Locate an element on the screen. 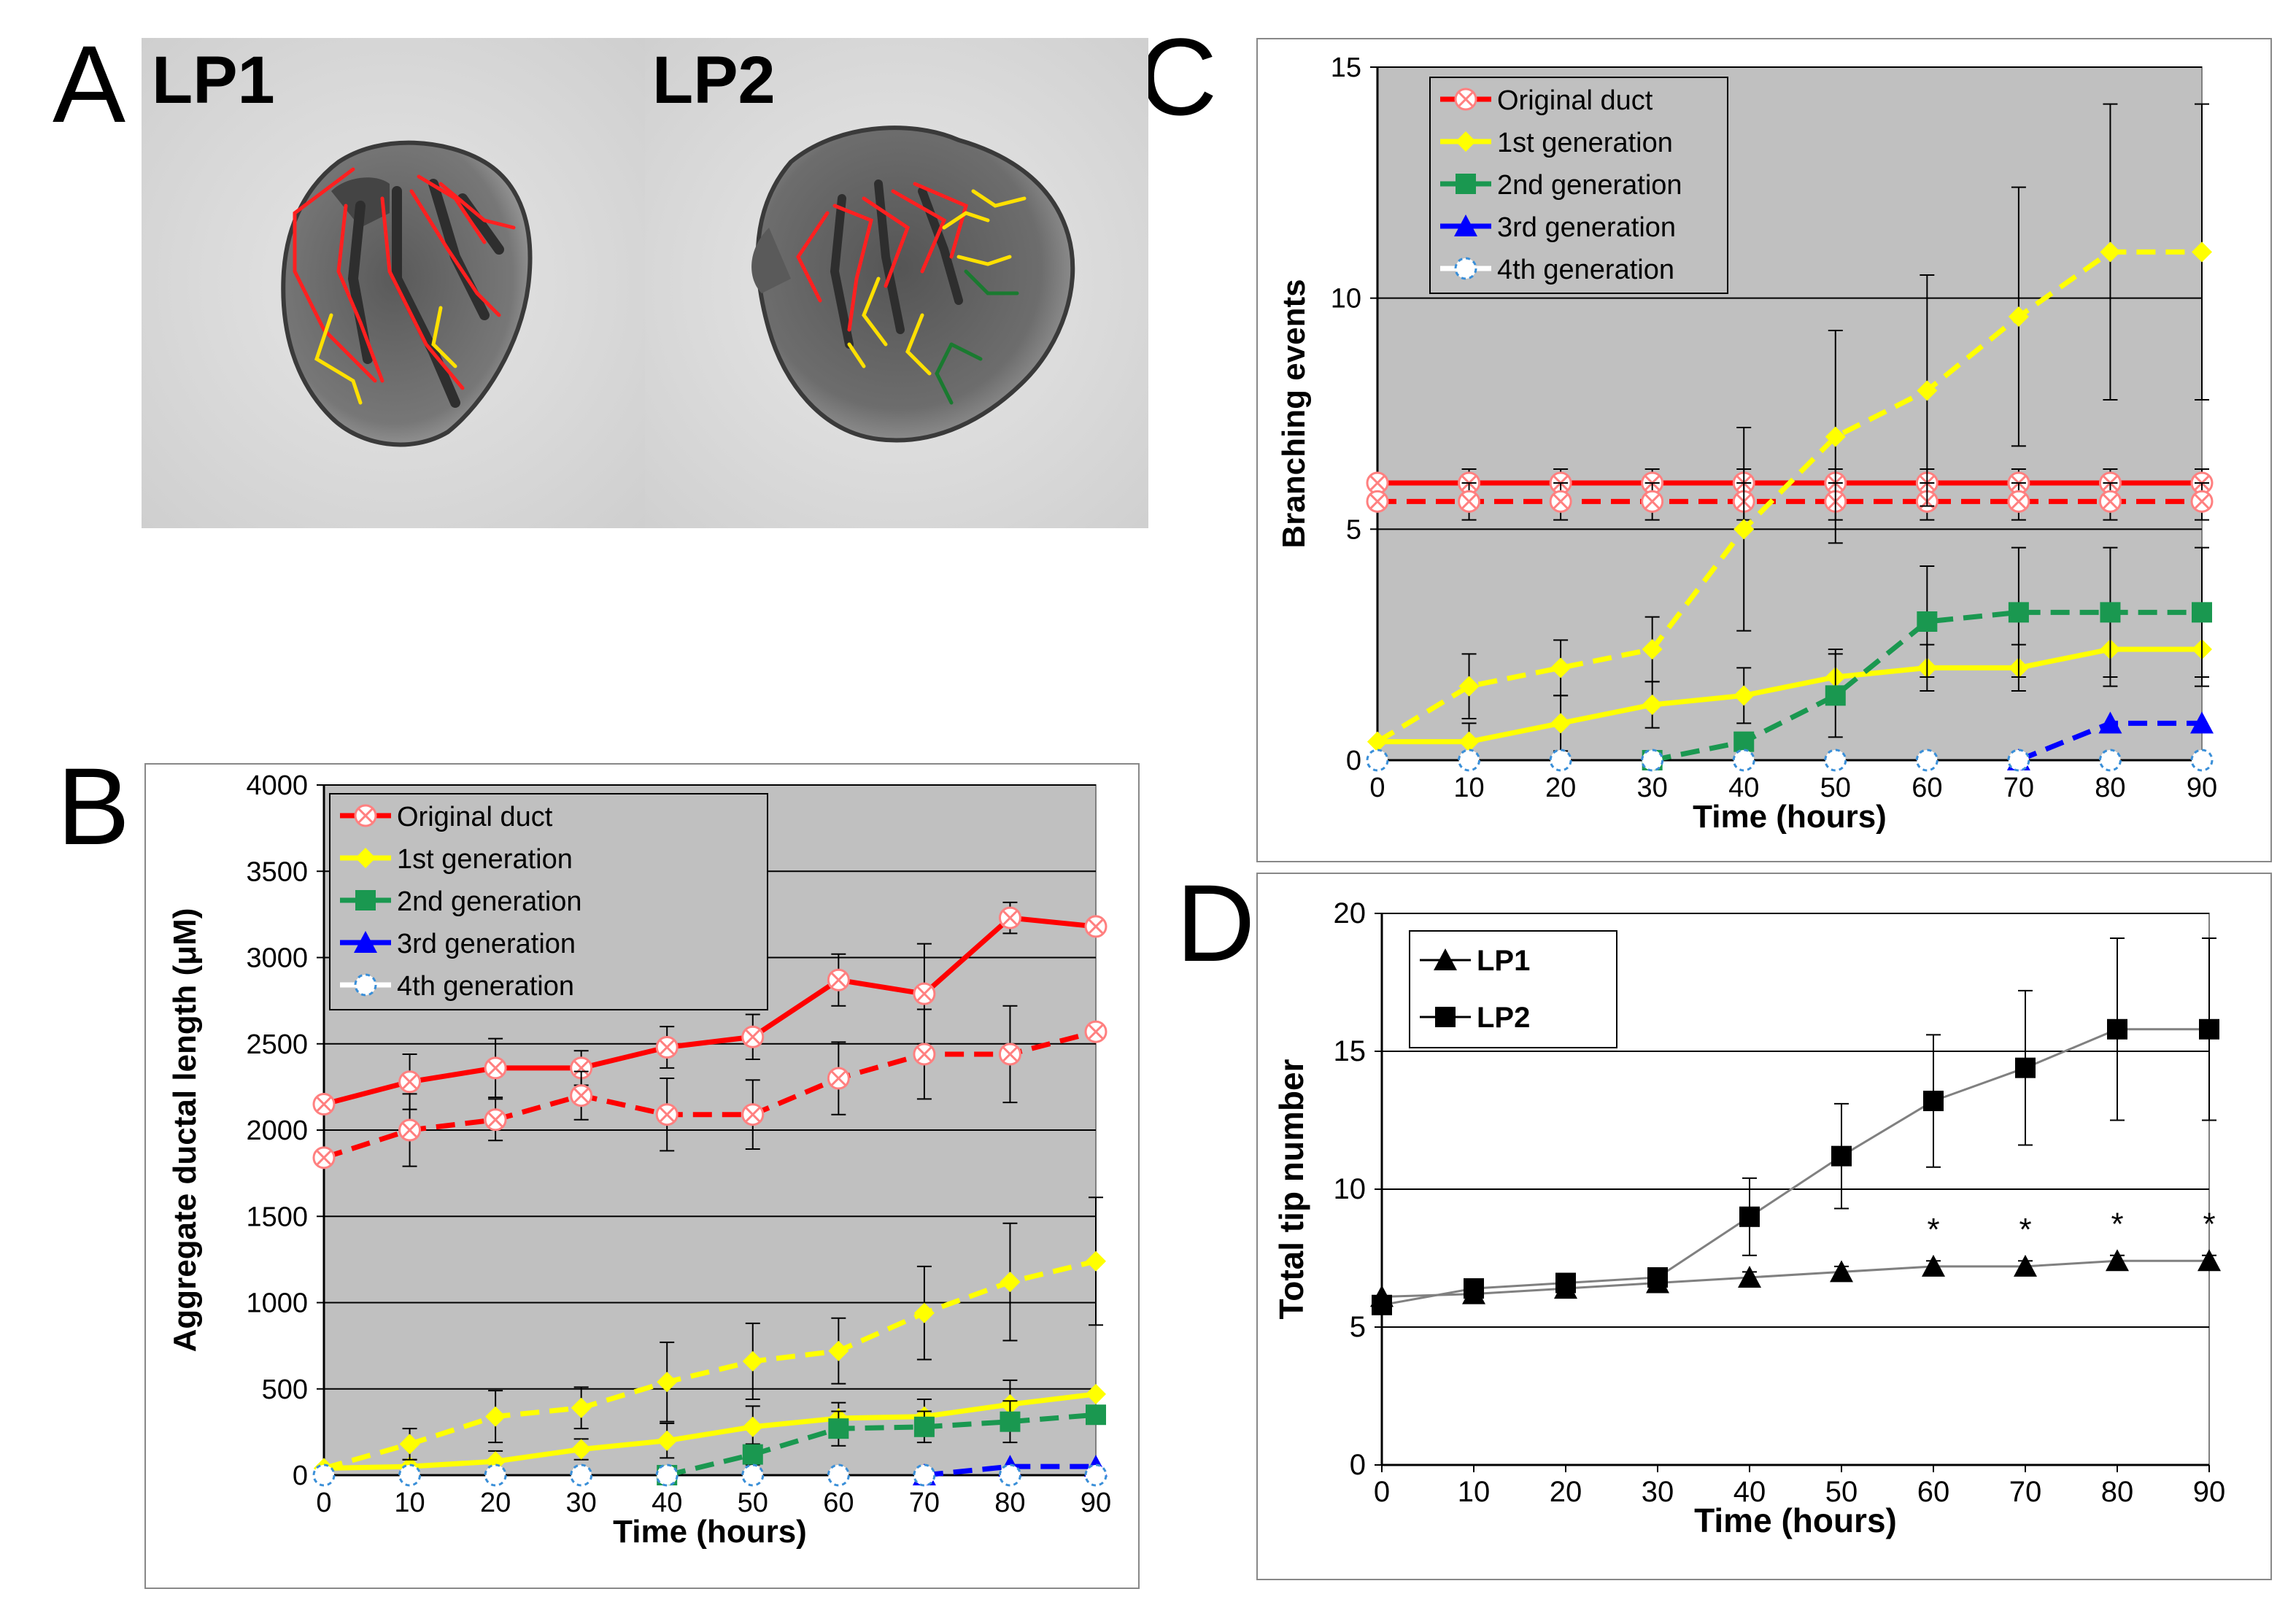  micrograph-lp1-image is located at coordinates (394, 283).